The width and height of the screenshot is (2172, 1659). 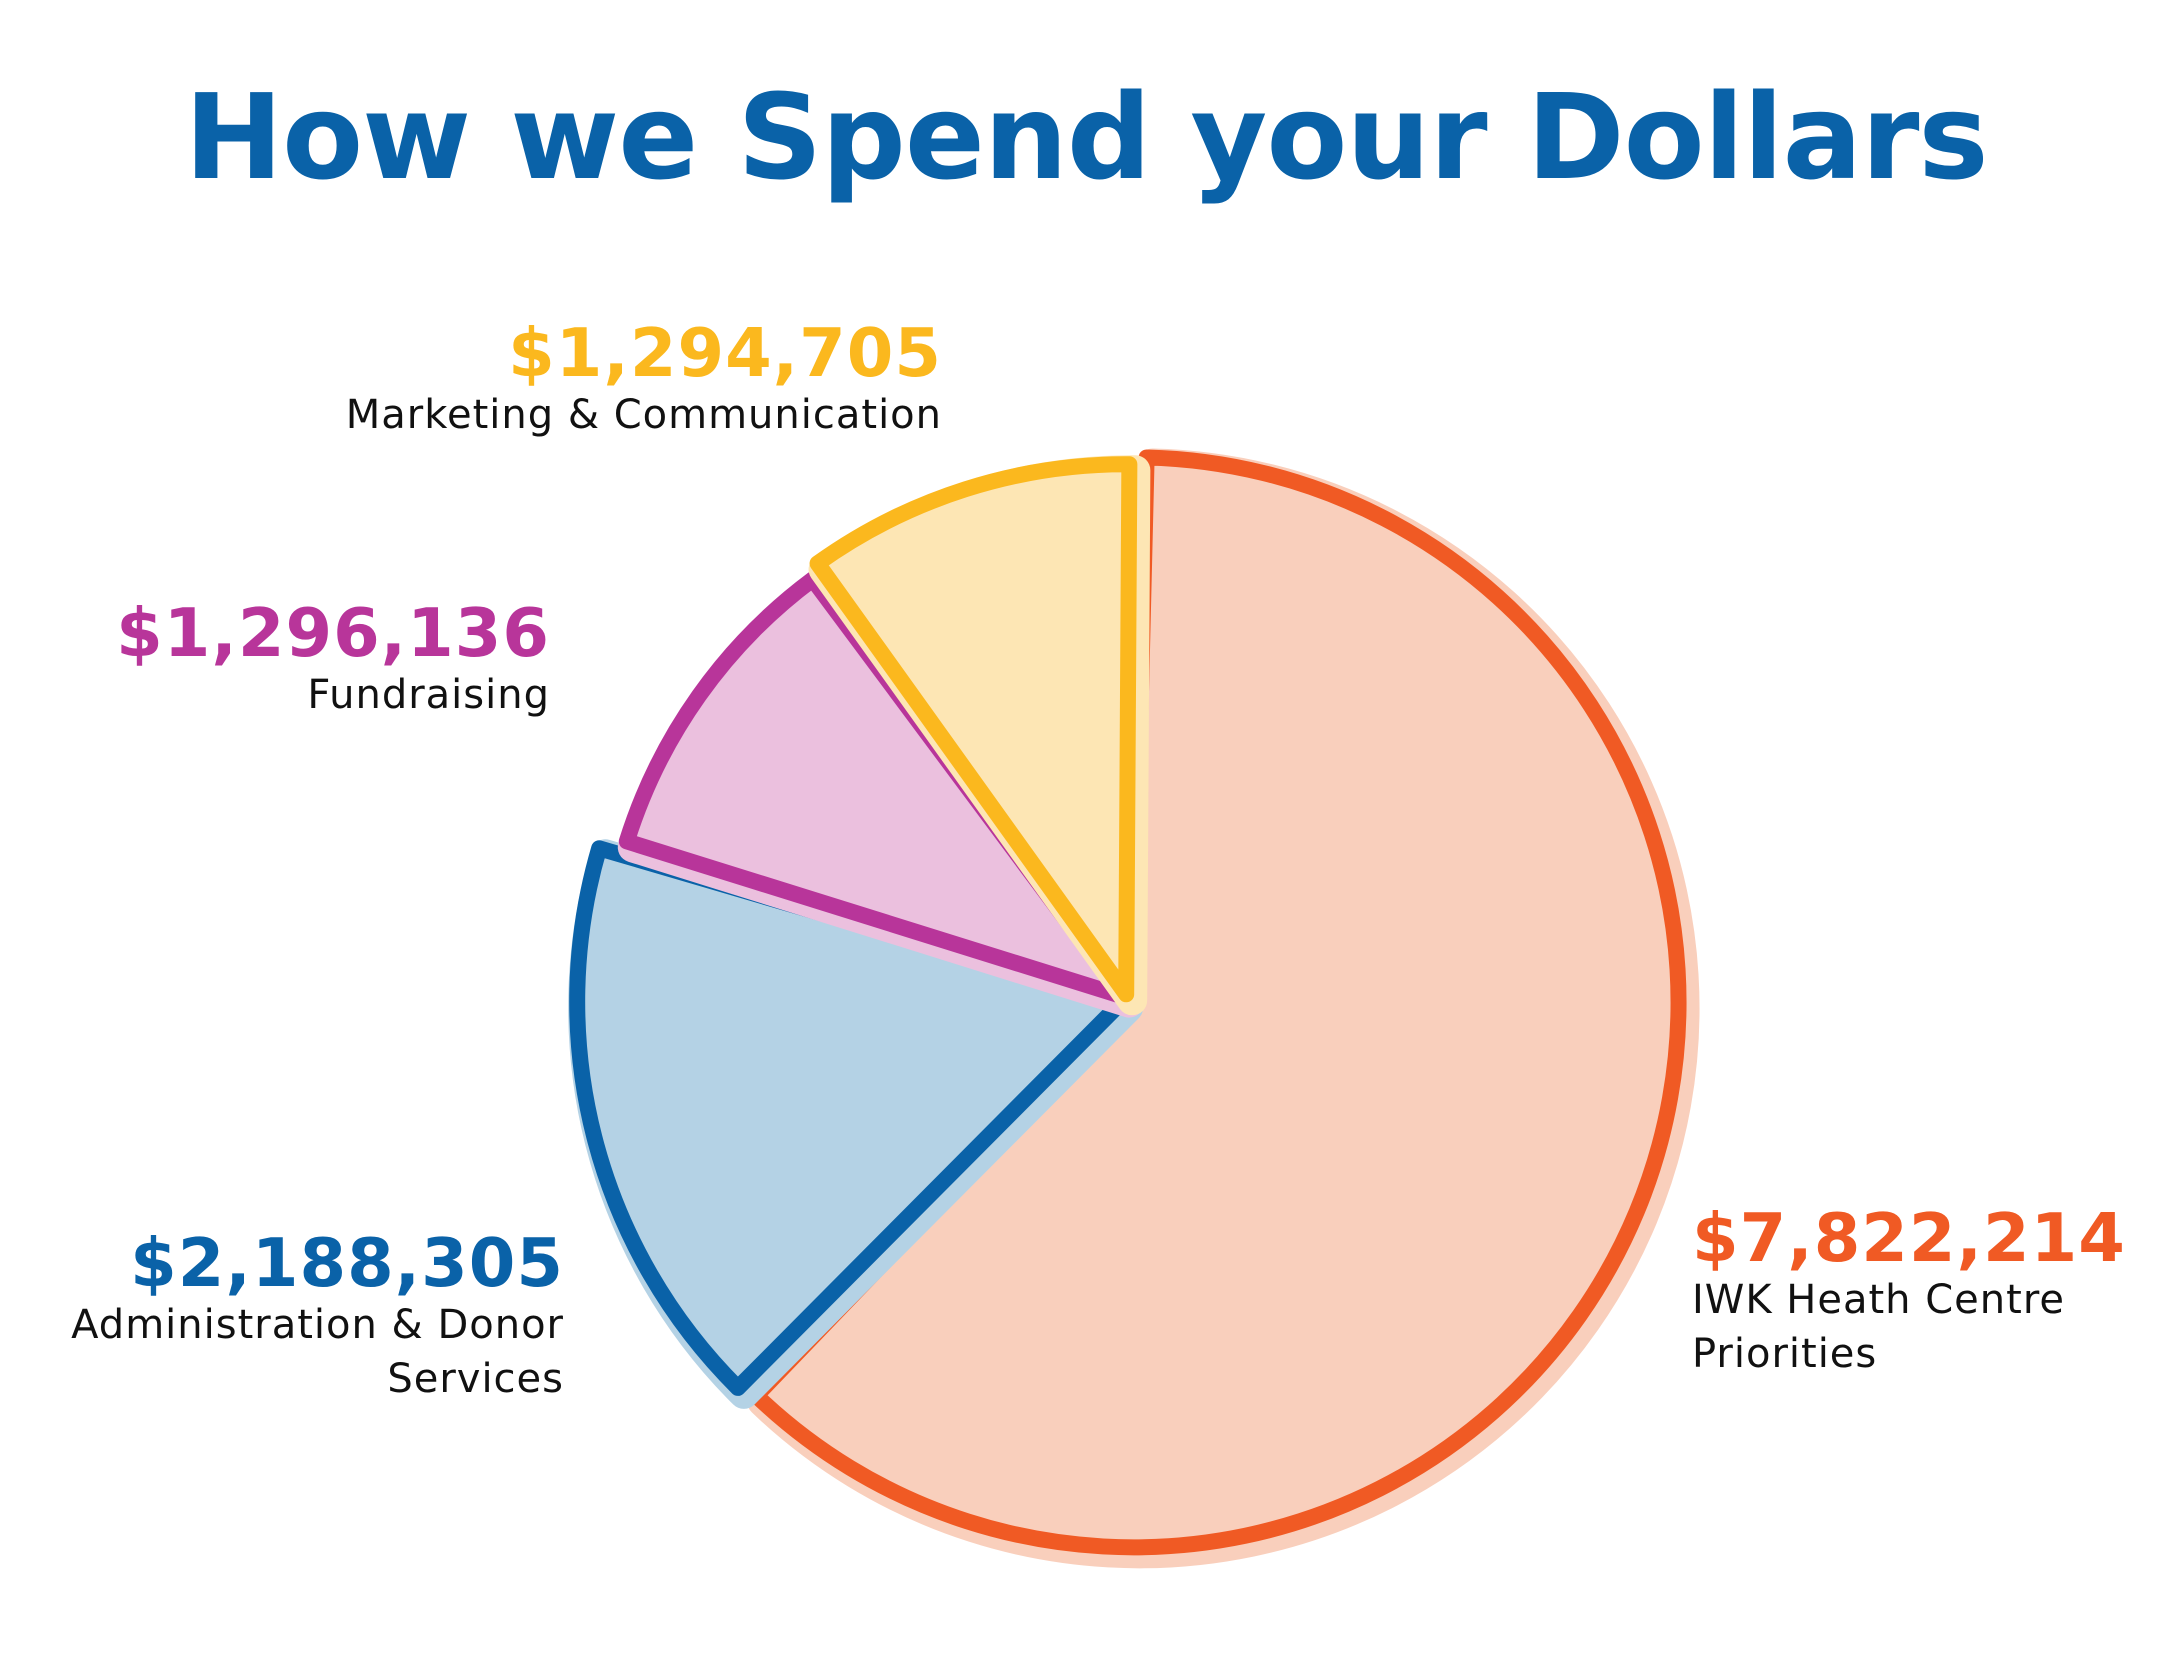 What do you see at coordinates (850, 1118) in the screenshot?
I see `pie-slice-admin` at bounding box center [850, 1118].